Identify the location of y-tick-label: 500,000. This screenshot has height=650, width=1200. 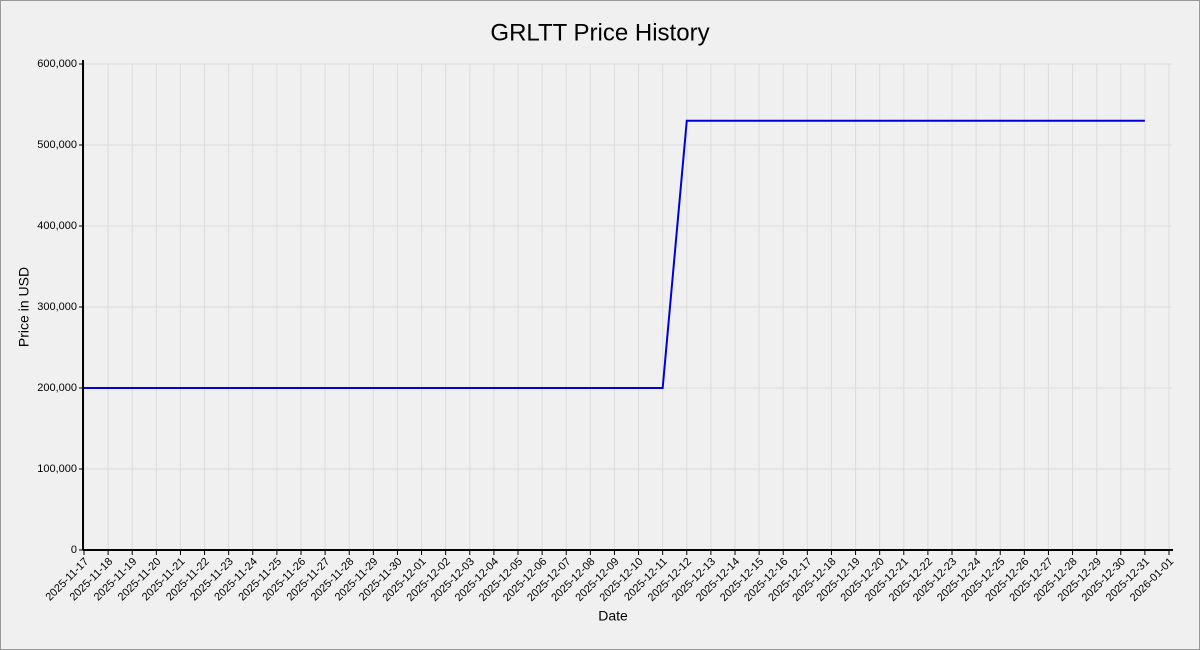
(57, 145).